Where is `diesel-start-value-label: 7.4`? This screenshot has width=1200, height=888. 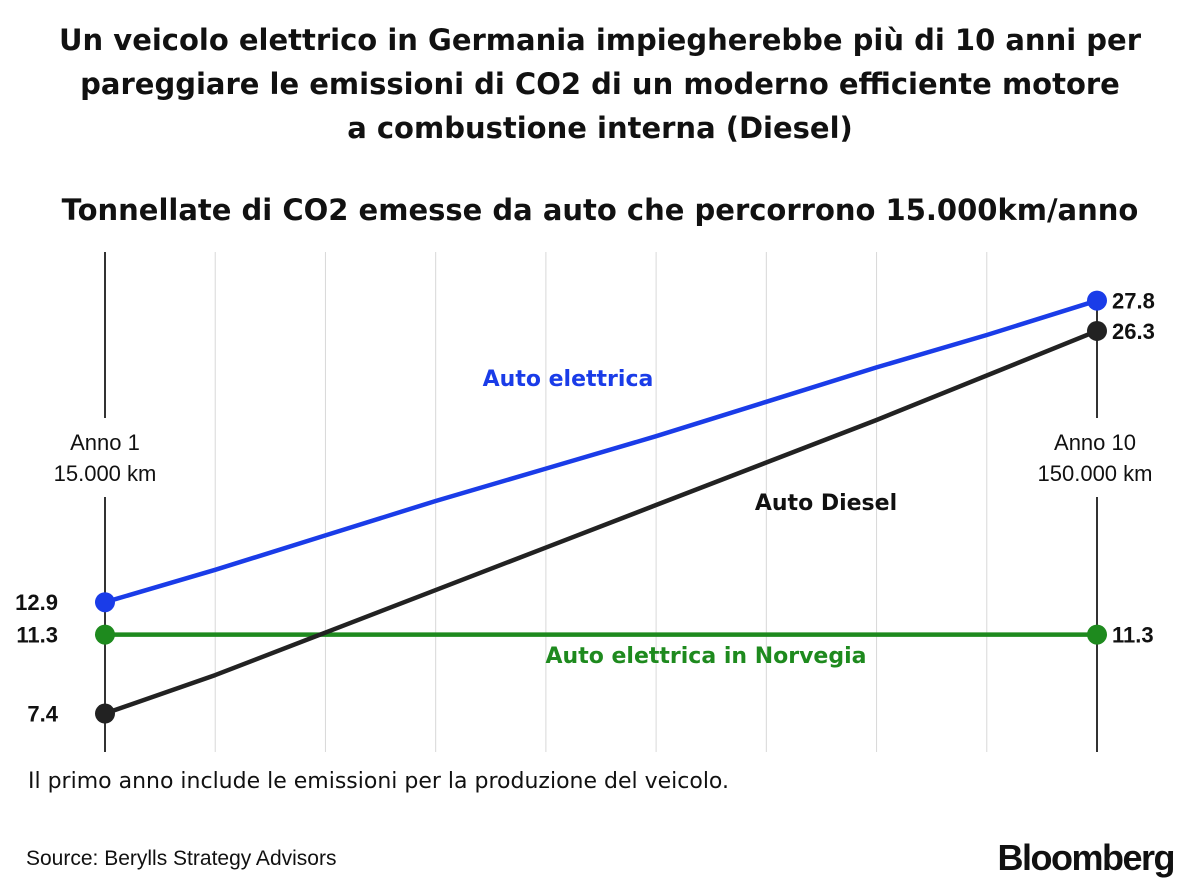
diesel-start-value-label: 7.4 is located at coordinates (42, 714).